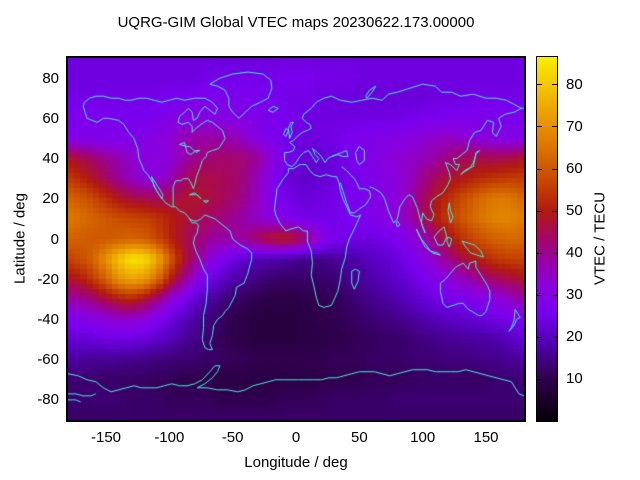 The height and width of the screenshot is (480, 640). What do you see at coordinates (50, 78) in the screenshot?
I see `y-tick-label: 80` at bounding box center [50, 78].